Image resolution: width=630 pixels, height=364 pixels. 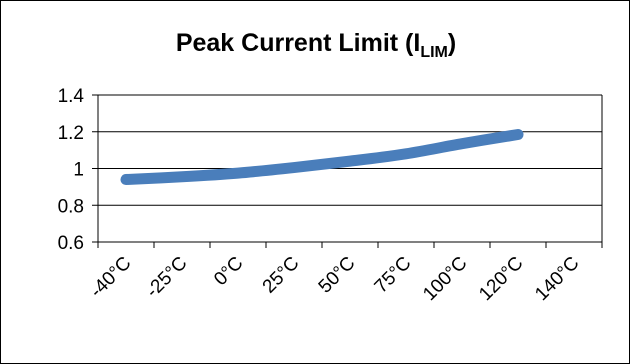 I want to click on chart-title: Peak Current Limit (ILIM), so click(x=315, y=45).